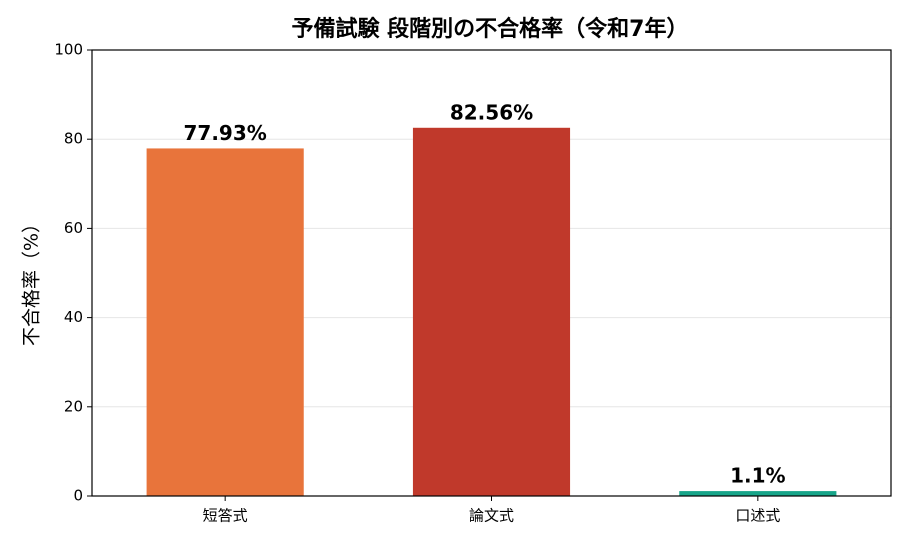 This screenshot has height=546, width=910. I want to click on chart-title: 予備試験 段階別の不合格率（令和7年）, so click(490, 29).